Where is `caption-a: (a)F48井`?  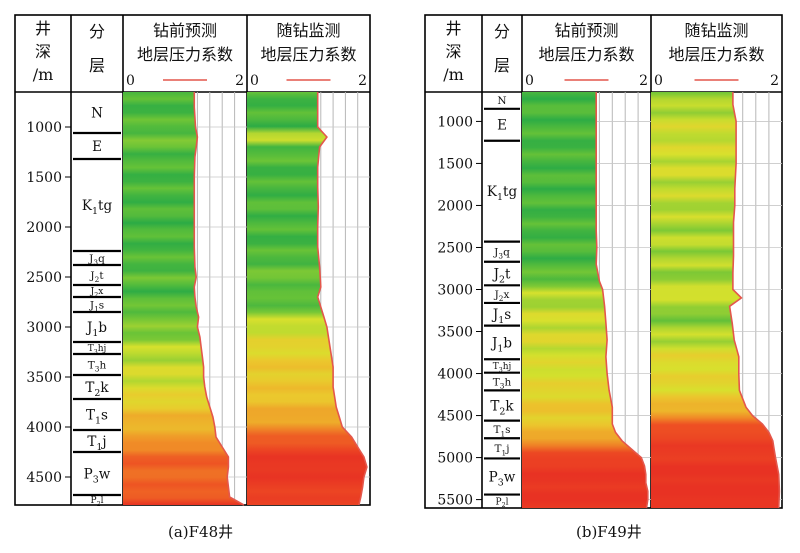
caption-a: (a)F48井 is located at coordinates (201, 532).